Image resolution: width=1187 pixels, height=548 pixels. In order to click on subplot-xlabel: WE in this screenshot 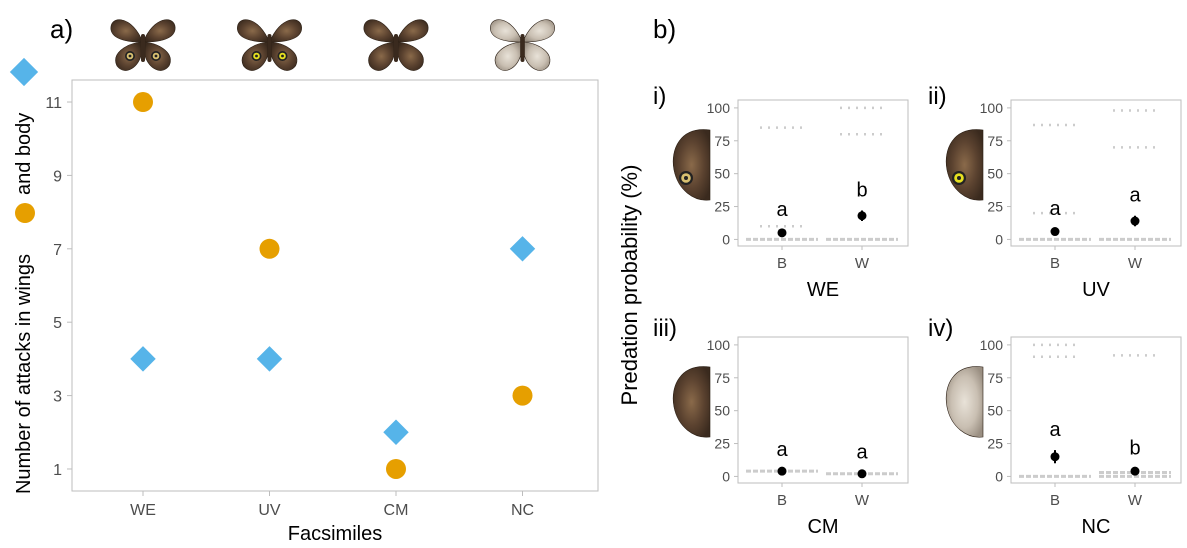, I will do `click(823, 290)`.